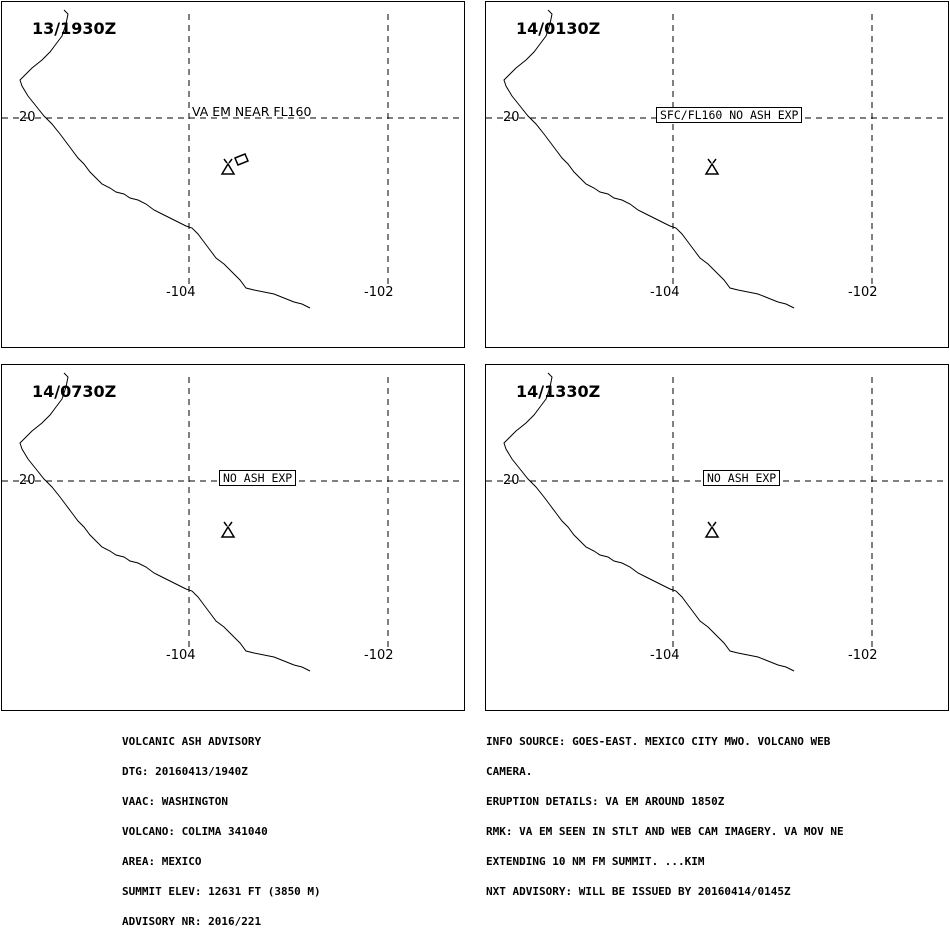 This screenshot has height=937, width=950. What do you see at coordinates (185, 771) in the screenshot?
I see `advisory-line: DTG: 20160413/1940Z` at bounding box center [185, 771].